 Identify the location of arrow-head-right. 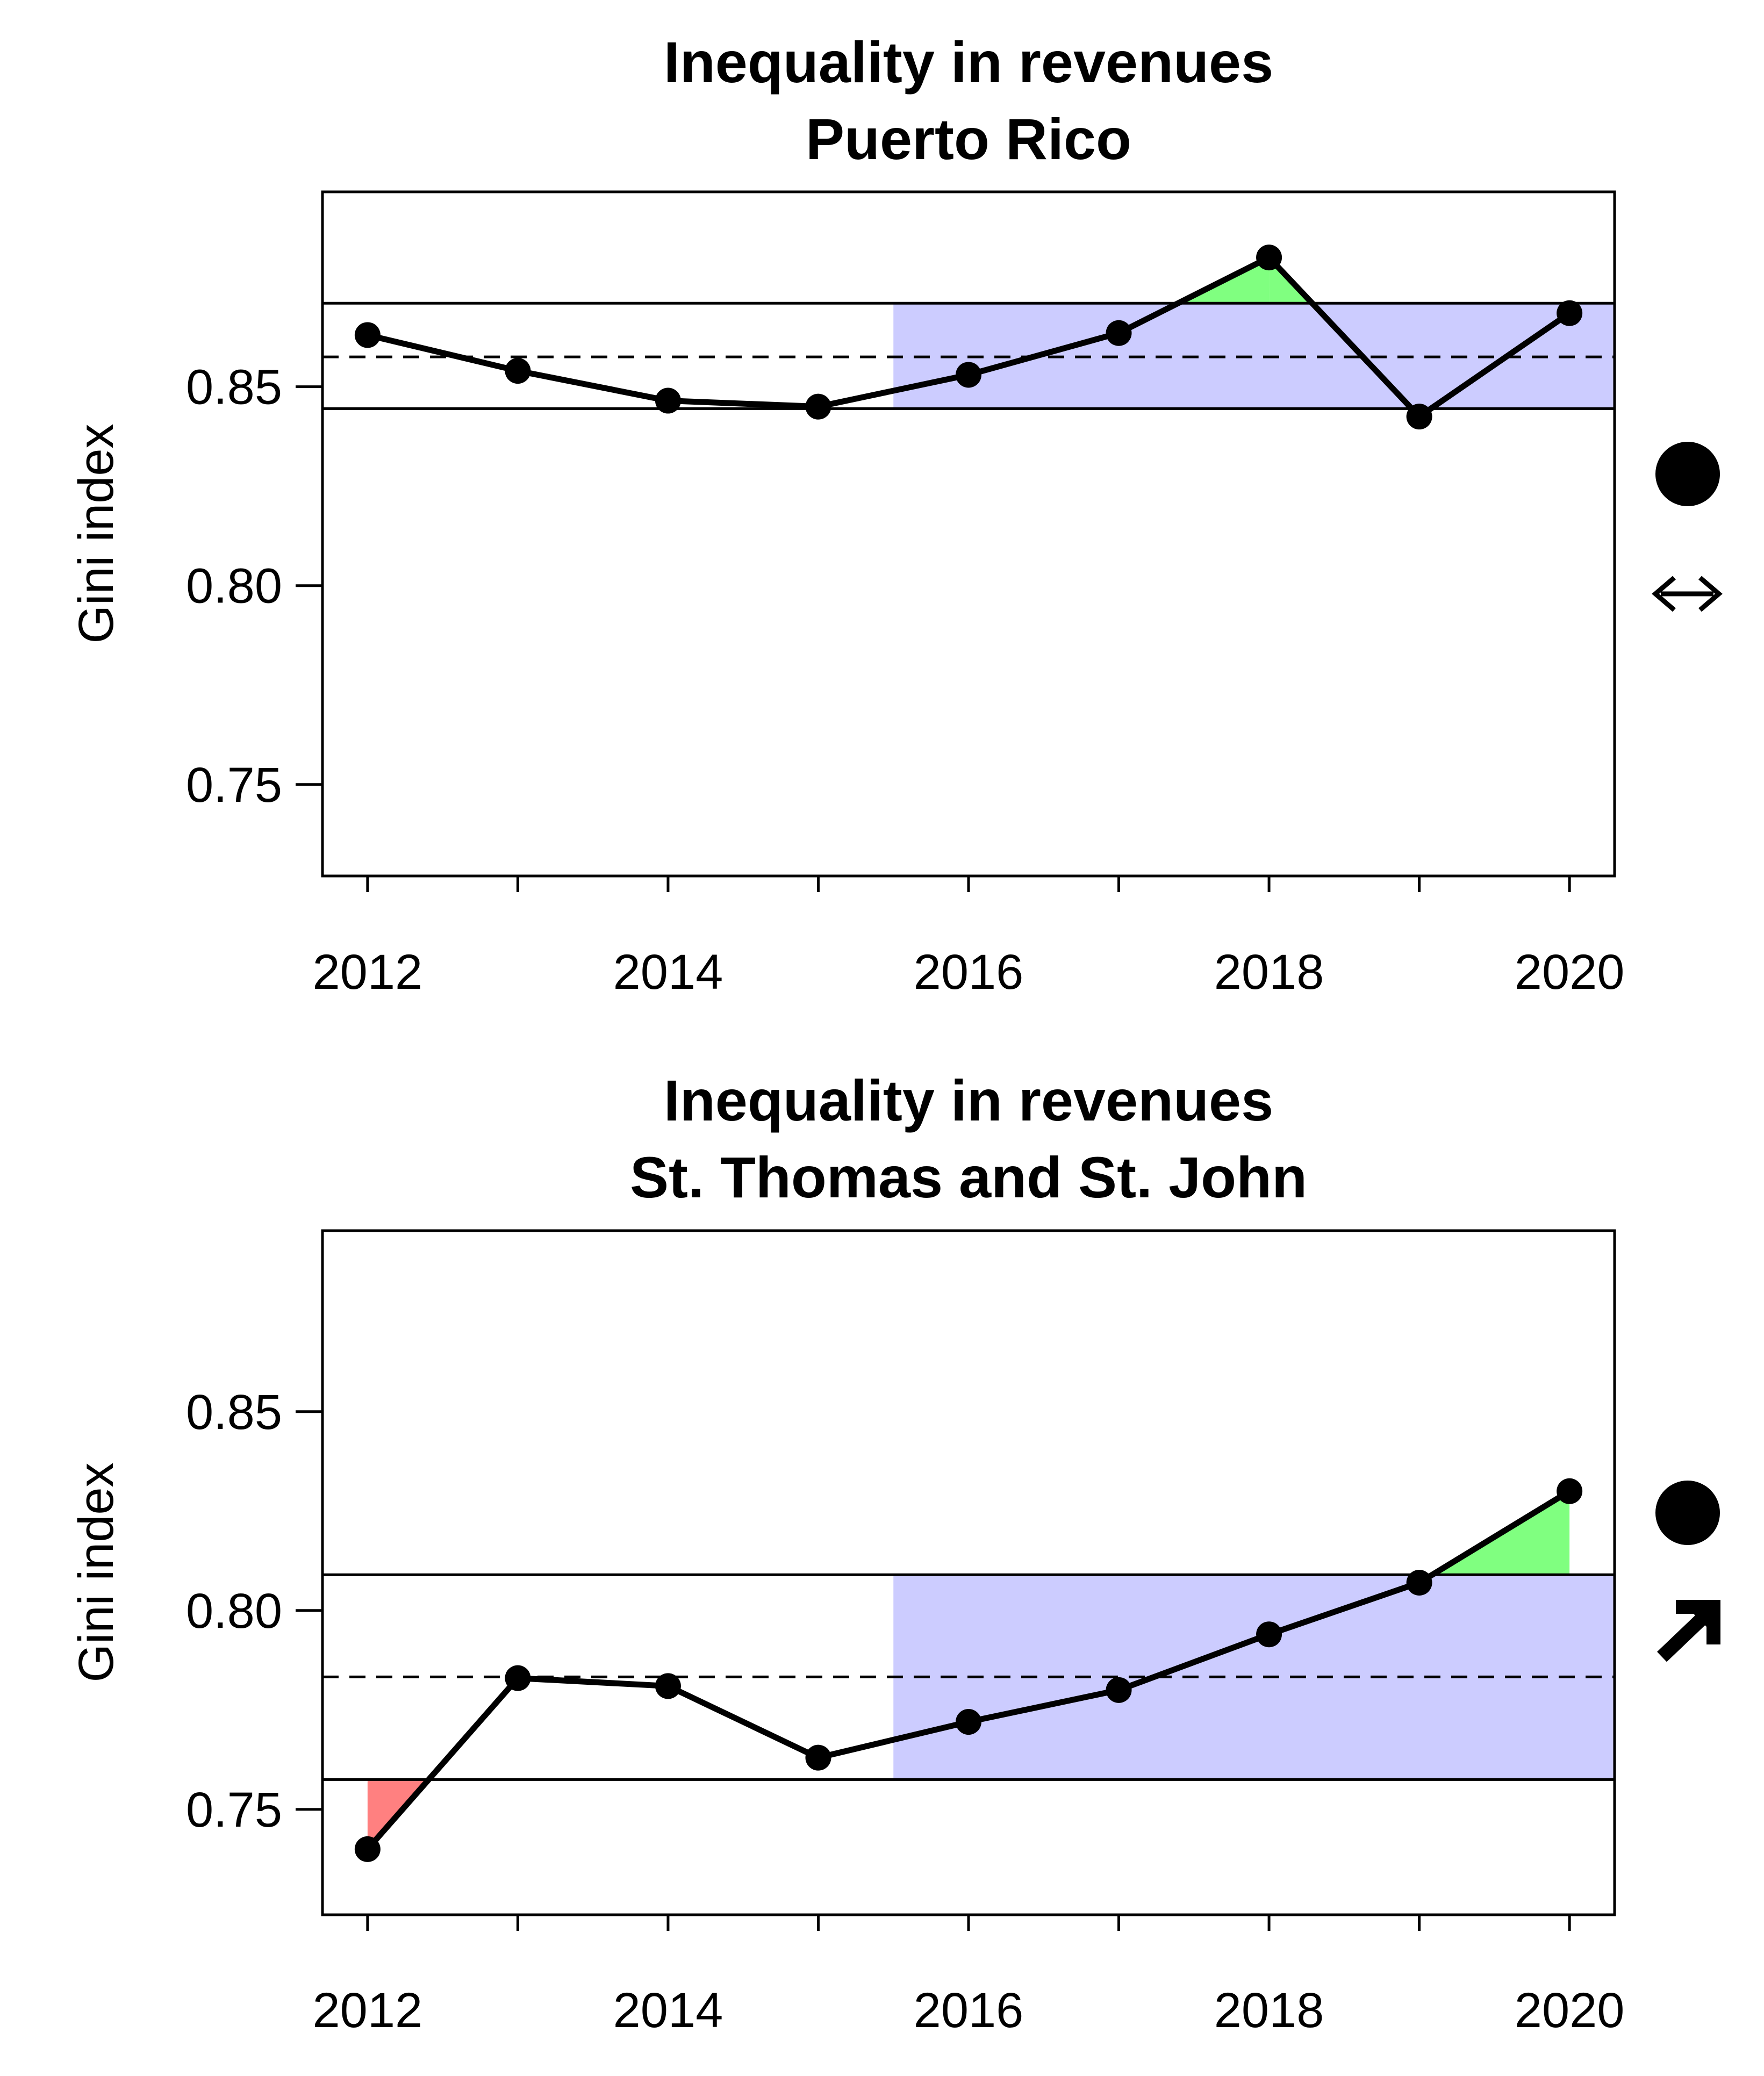
(1710, 594).